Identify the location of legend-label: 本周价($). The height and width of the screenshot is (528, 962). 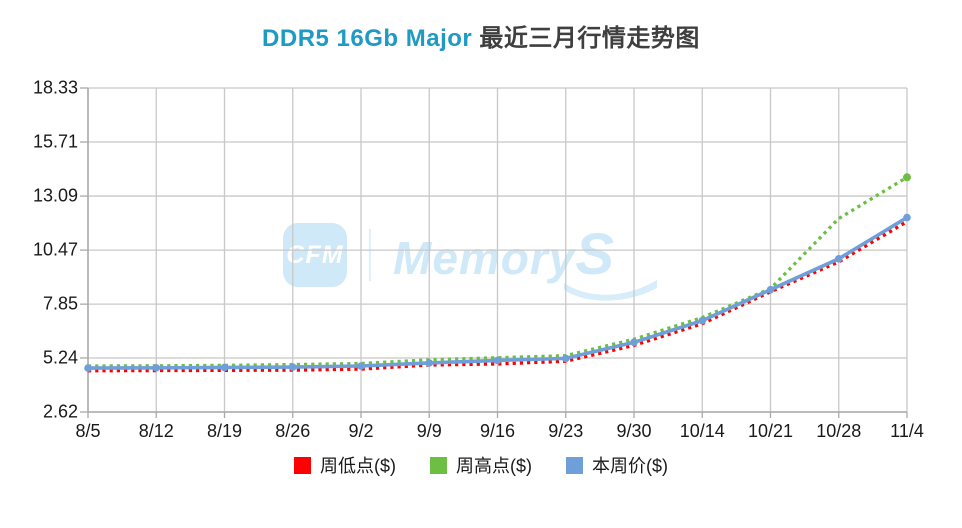
(630, 466).